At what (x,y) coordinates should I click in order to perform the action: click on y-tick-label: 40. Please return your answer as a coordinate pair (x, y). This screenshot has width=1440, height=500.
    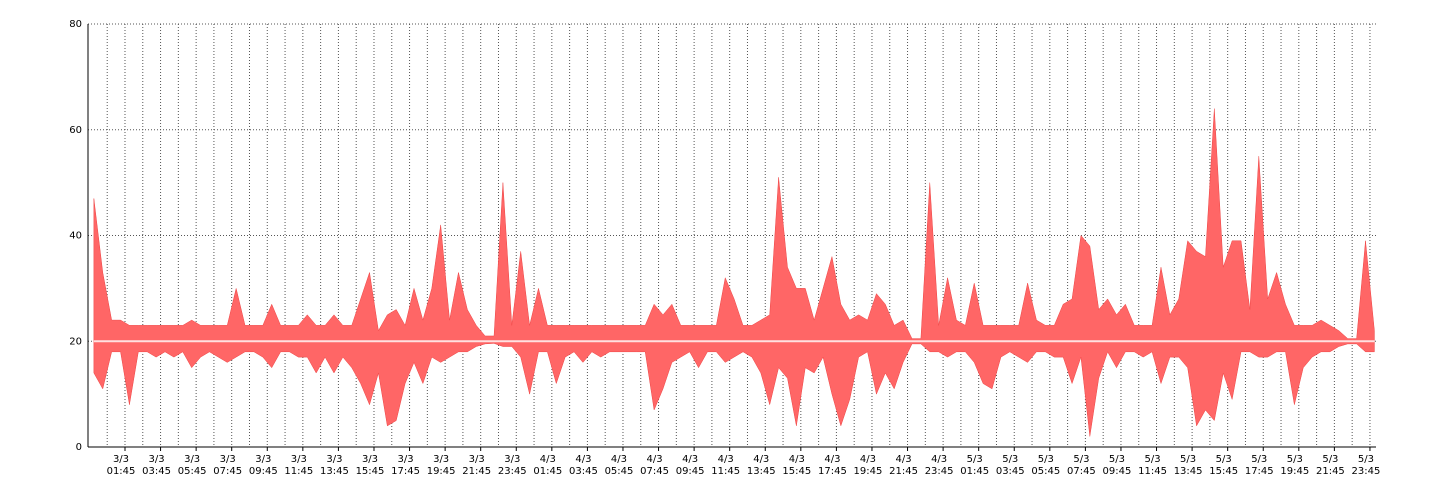
    Looking at the image, I should click on (75, 236).